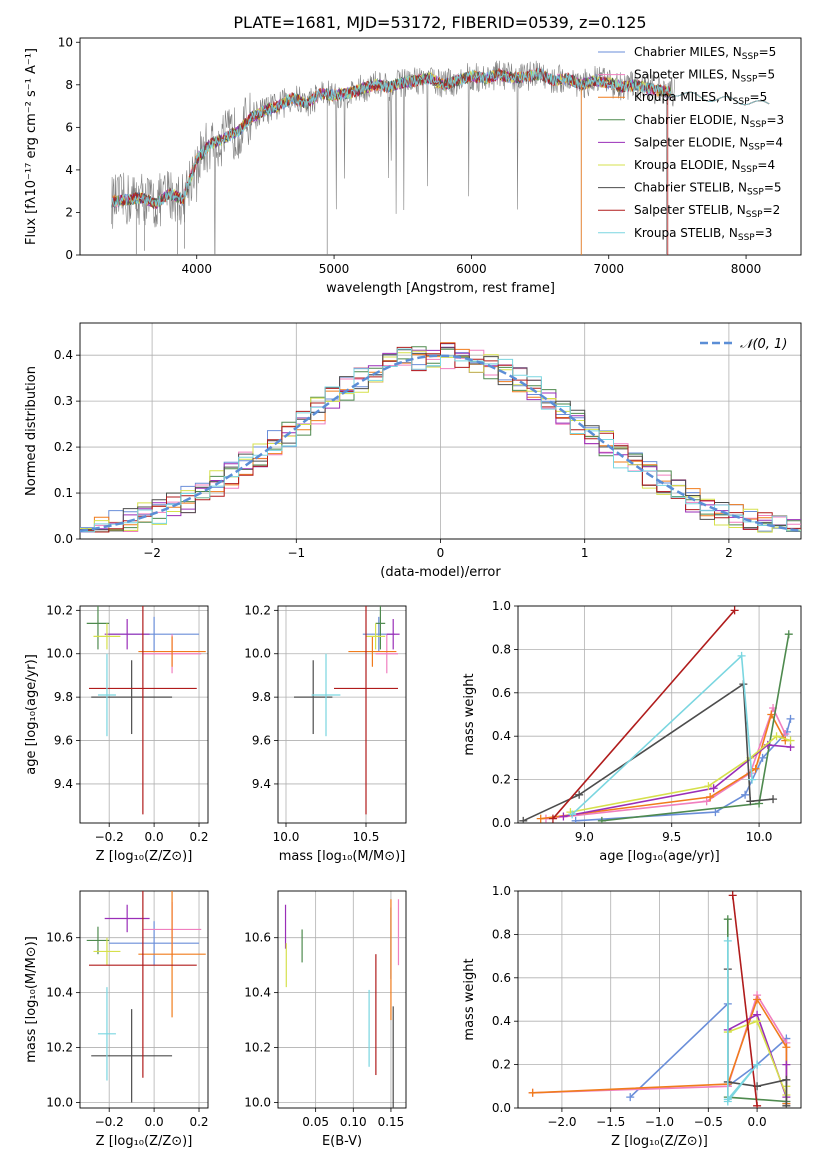 The height and width of the screenshot is (1170, 819). Describe the element at coordinates (690, 210) in the screenshot. I see `legend-name-7: Salpeter STELIB, N` at that location.